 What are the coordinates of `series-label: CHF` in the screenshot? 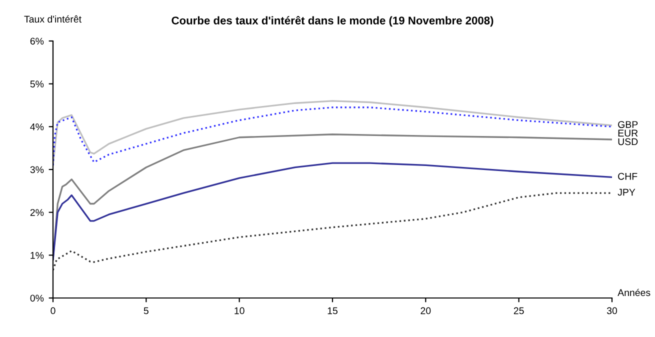 It's located at (628, 176).